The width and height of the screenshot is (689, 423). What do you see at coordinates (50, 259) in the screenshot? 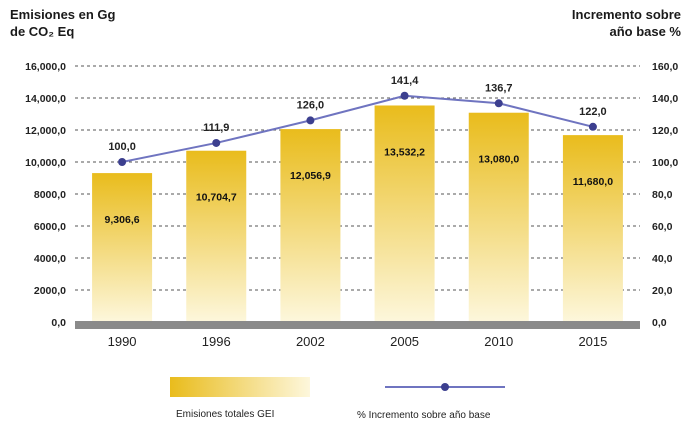
I see `left-tick-label: 4000,0` at bounding box center [50, 259].